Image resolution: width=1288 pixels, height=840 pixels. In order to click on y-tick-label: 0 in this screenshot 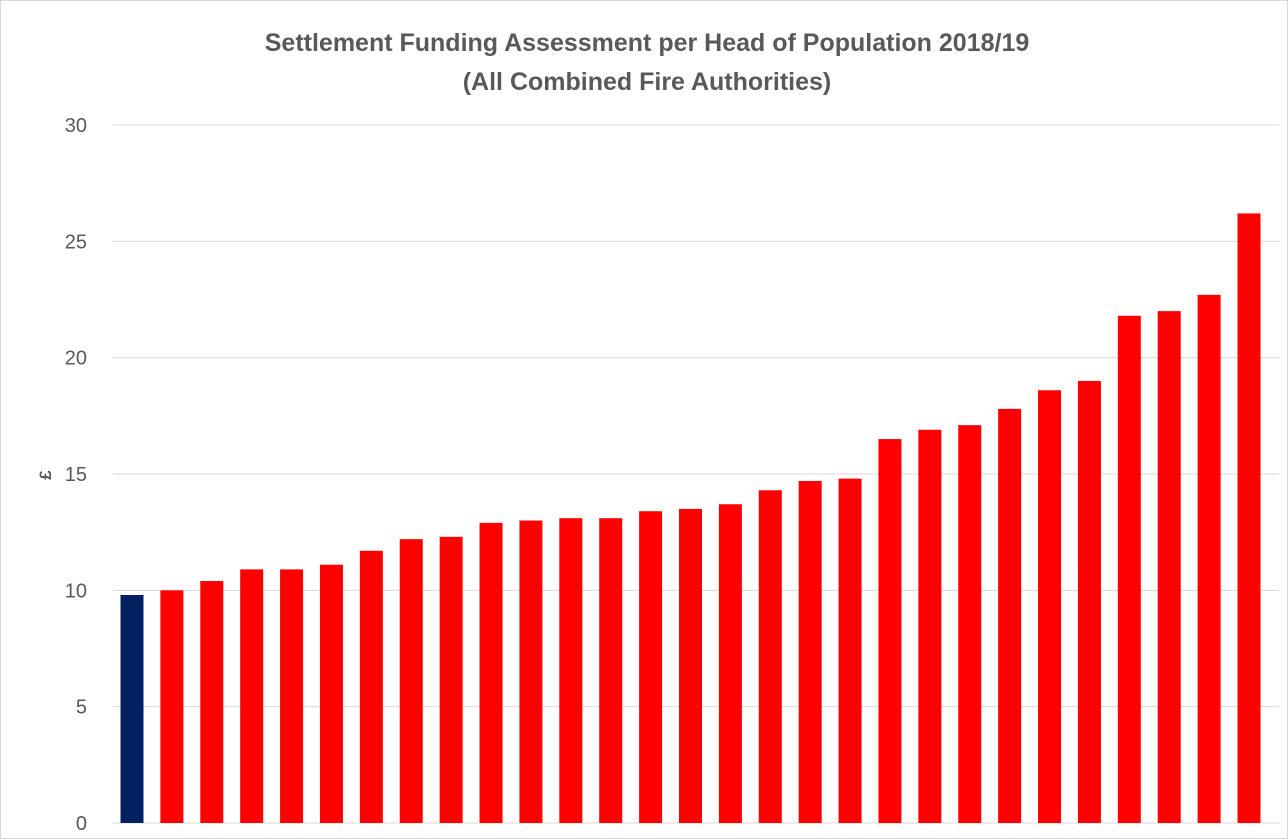, I will do `click(81, 824)`.